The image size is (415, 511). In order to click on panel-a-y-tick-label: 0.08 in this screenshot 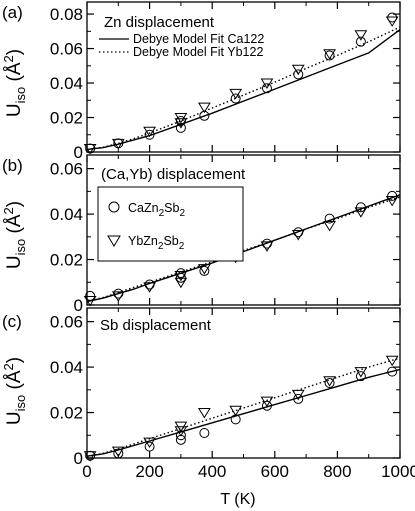, I will do `click(66, 14)`.